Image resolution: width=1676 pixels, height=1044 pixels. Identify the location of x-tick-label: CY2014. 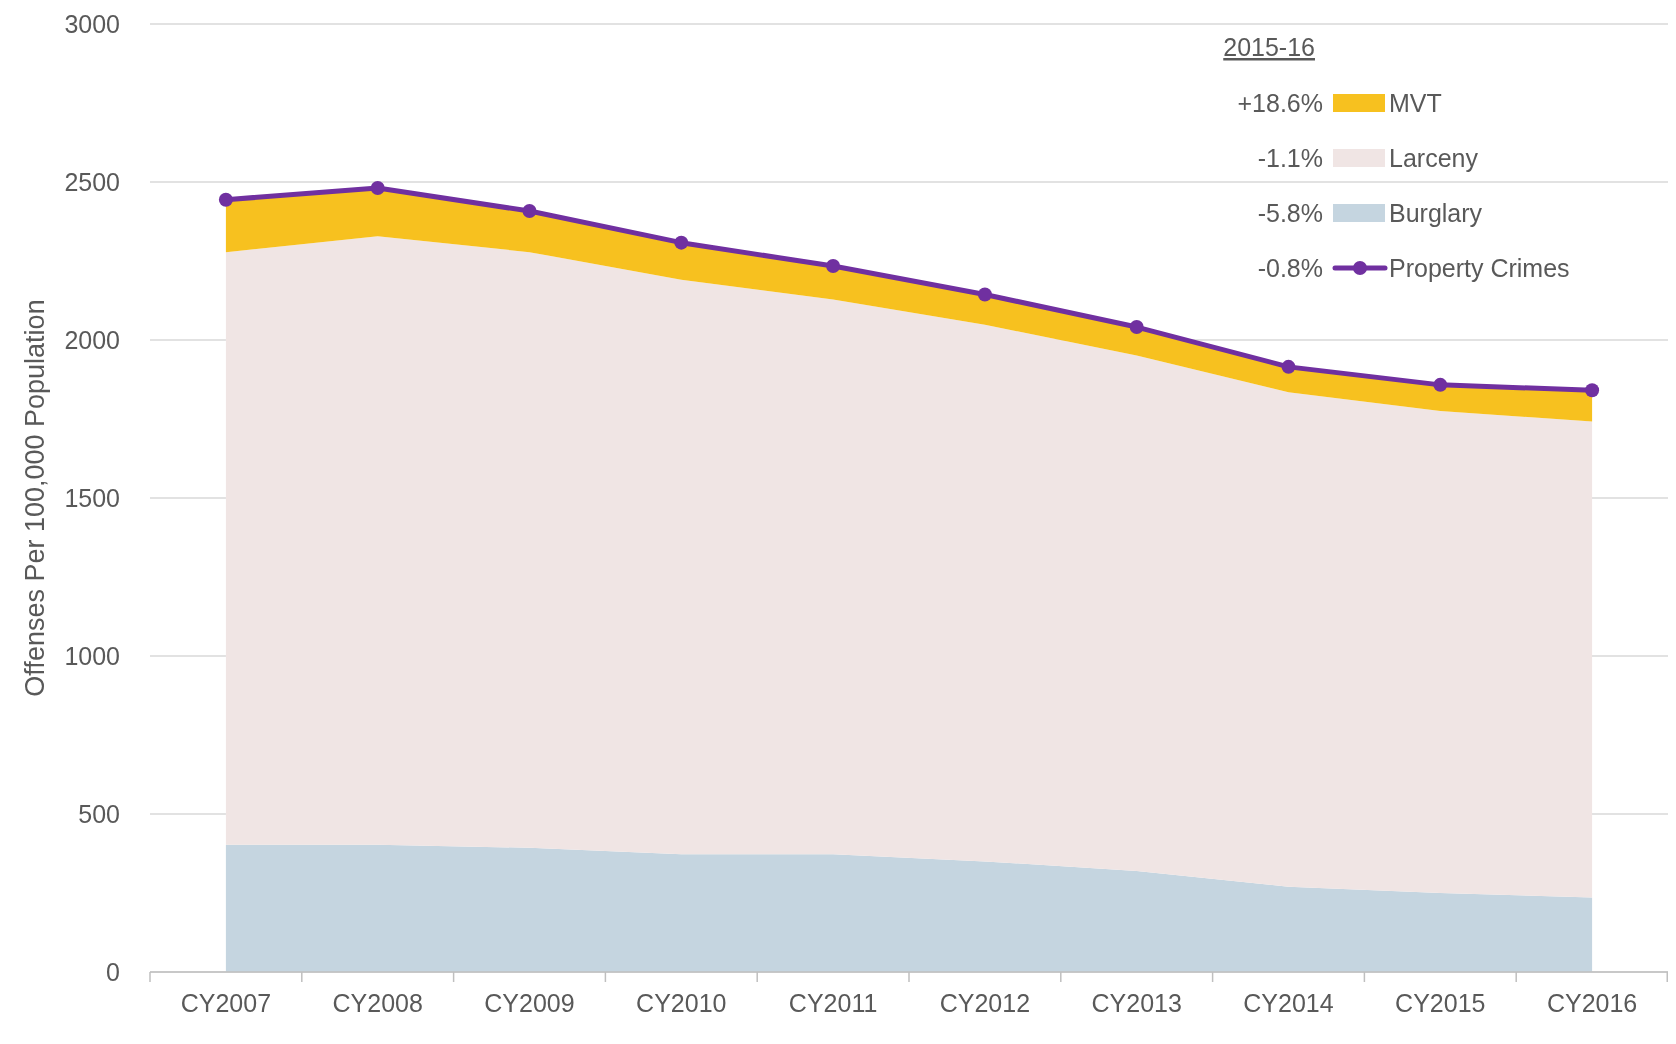
(1288, 1003).